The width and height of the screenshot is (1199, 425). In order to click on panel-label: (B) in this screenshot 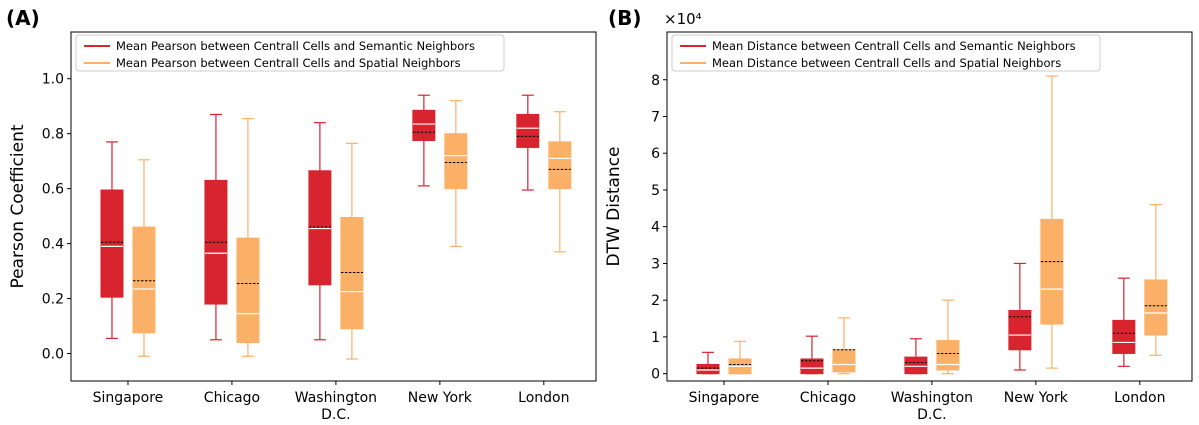, I will do `click(625, 18)`.